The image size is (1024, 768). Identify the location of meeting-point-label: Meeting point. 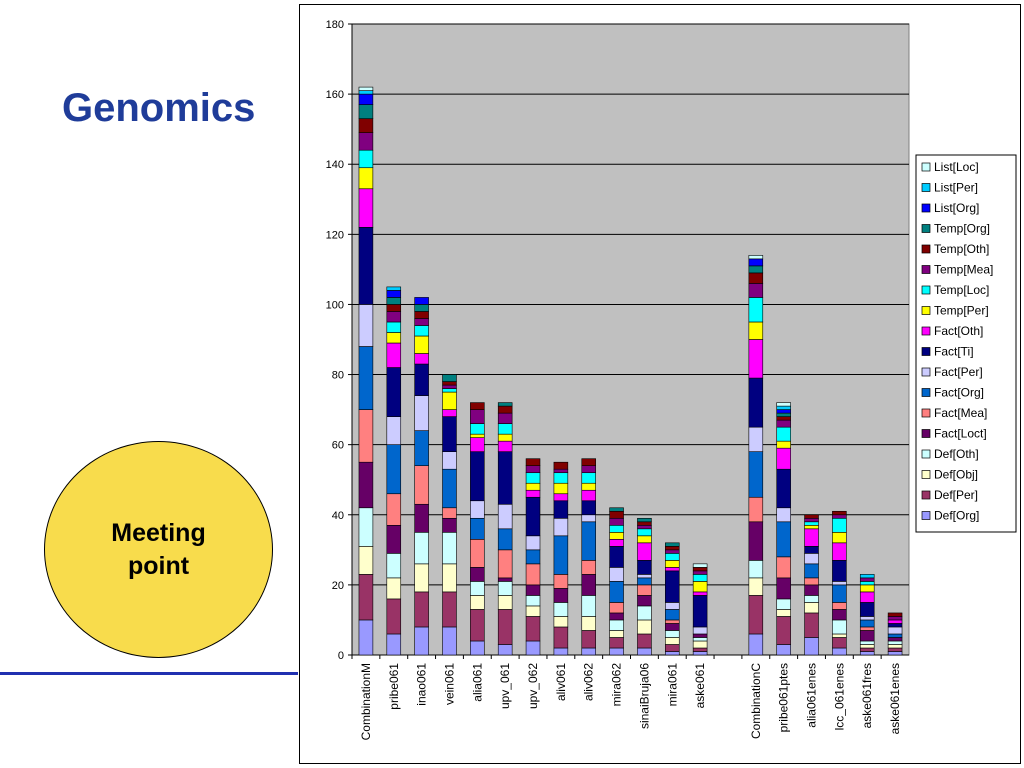
(158, 549).